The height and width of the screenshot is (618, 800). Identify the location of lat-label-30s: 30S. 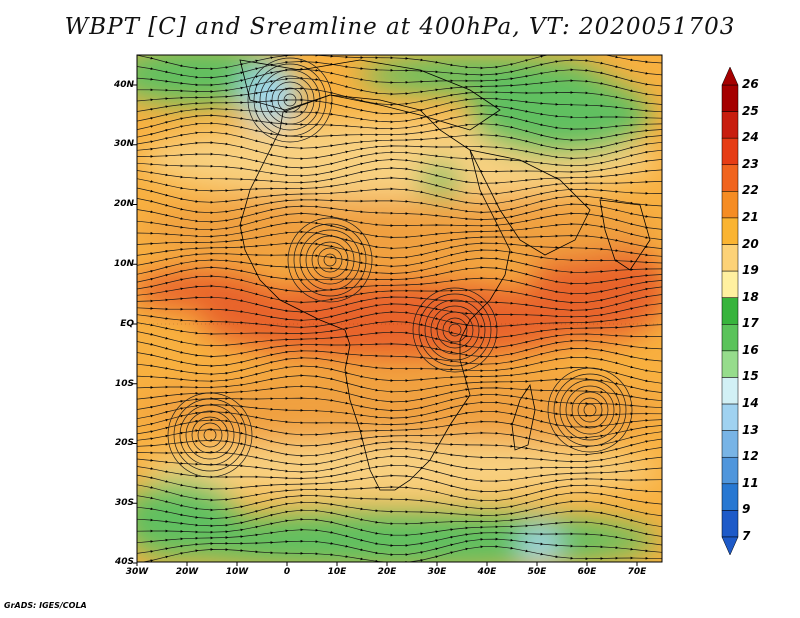
(124, 503).